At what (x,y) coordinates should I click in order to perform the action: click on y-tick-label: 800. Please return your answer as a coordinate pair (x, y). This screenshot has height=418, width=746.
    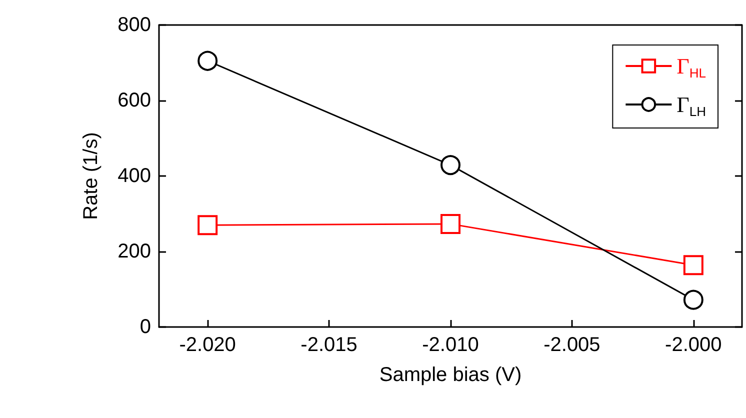
    Looking at the image, I should click on (134, 25).